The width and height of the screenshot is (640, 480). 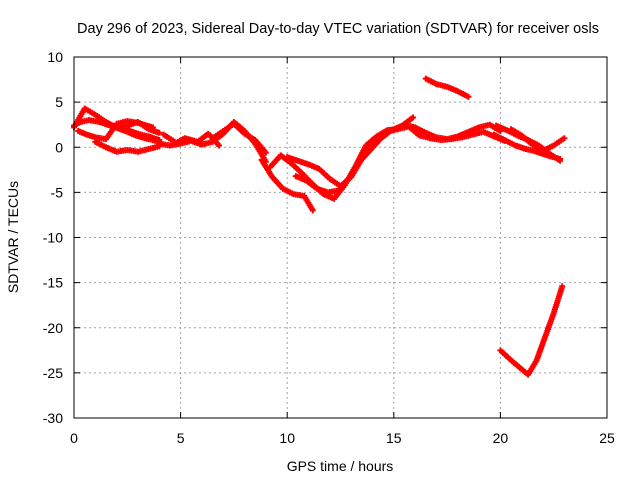 I want to click on series-track-m, so click(x=447, y=87).